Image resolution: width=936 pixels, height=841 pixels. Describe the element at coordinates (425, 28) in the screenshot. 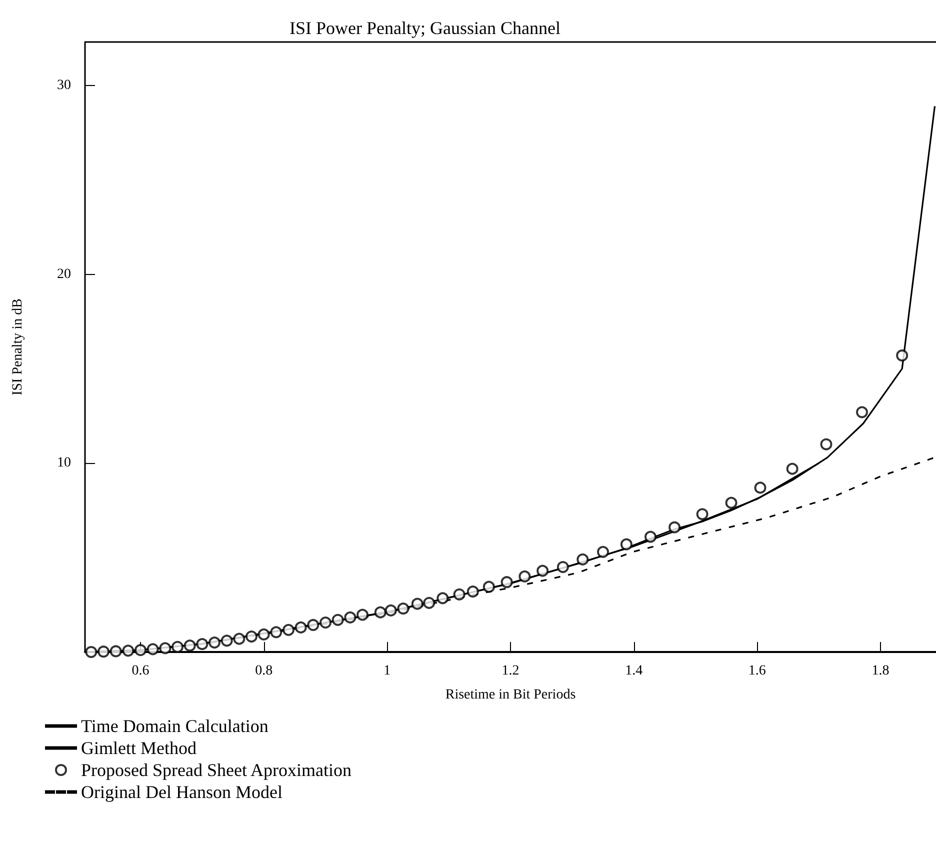

I see `chart-title: ISI Power Penalty; Gaussian Channel` at that location.